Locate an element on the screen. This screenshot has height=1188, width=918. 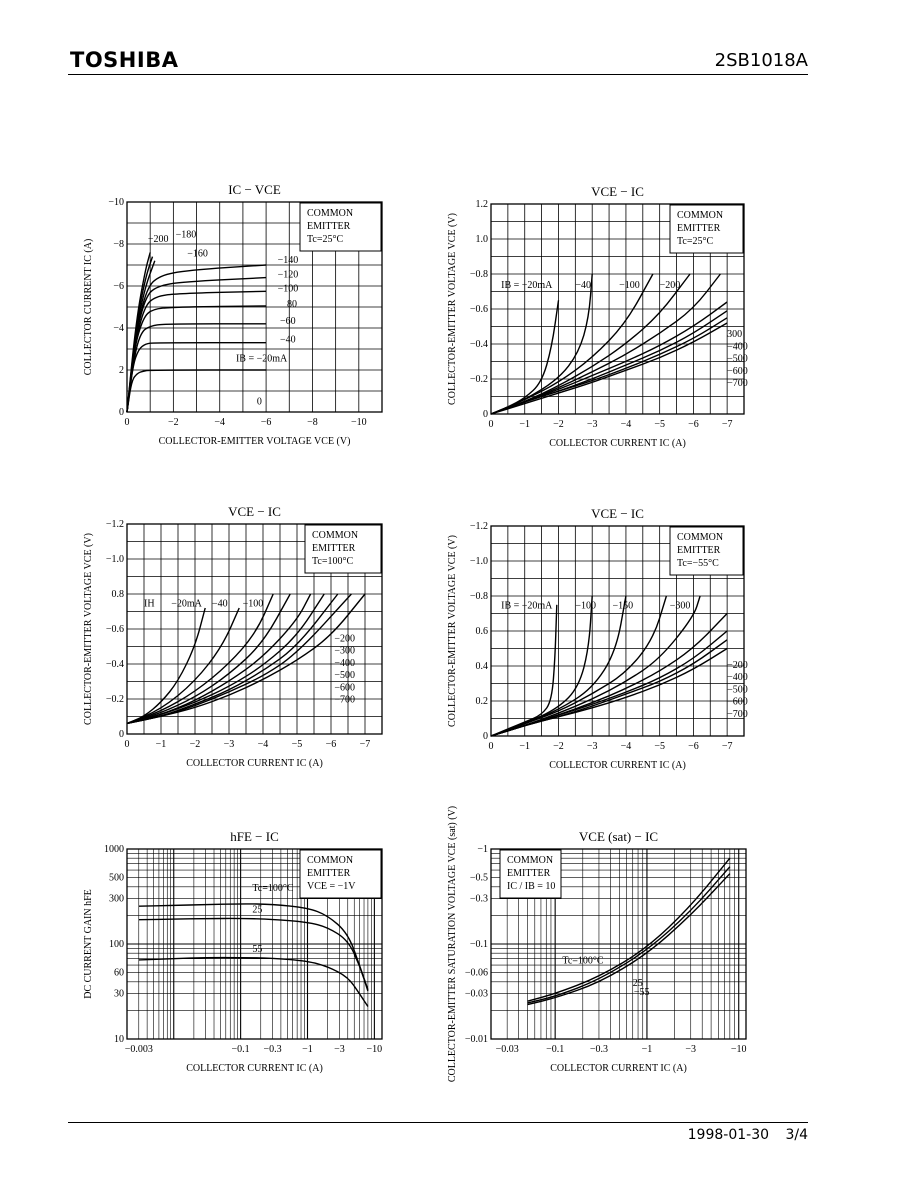
y-tick-label: −0.4 is located at coordinates (115, 664).